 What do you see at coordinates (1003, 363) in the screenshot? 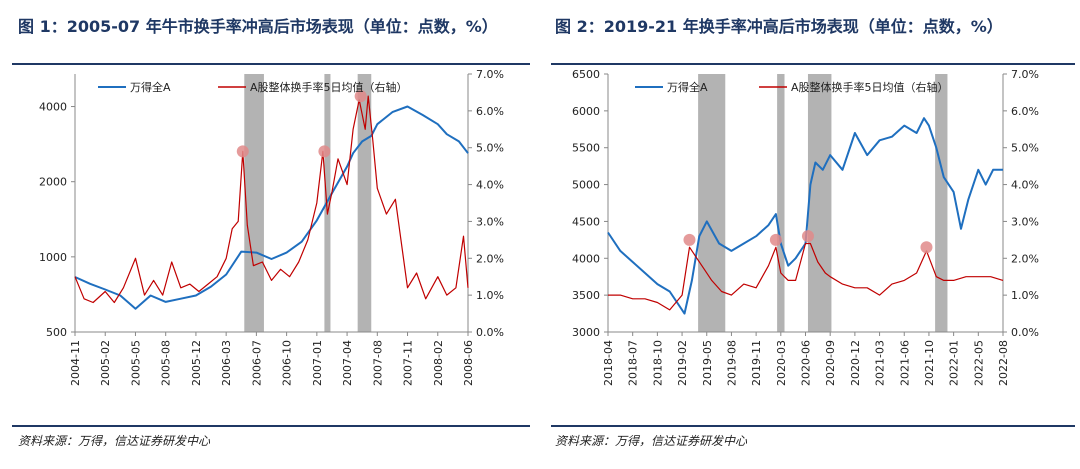
I see `x-tick-label: 2022-08` at bounding box center [1003, 363].